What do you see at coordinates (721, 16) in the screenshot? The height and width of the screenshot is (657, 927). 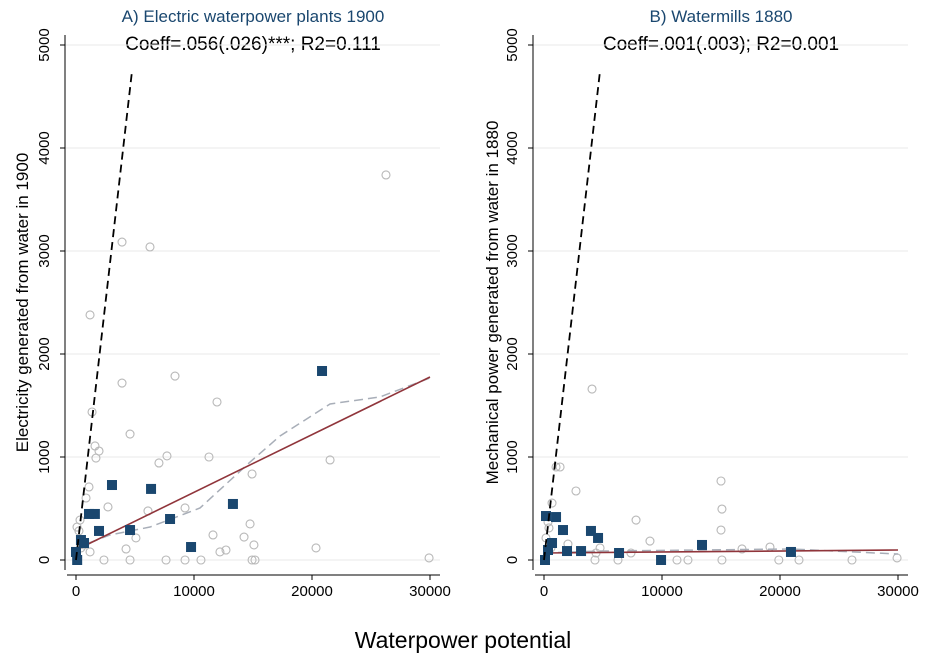 I see `chart-title: B) Watermills 1880` at bounding box center [721, 16].